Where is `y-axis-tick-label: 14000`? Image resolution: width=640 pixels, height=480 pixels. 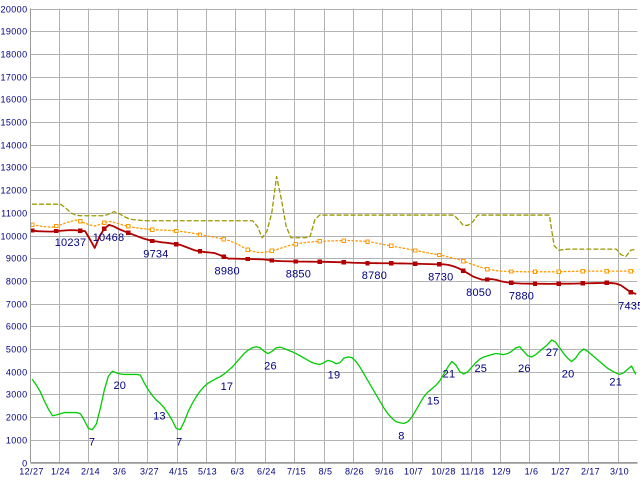 y-axis-tick-label: 14000 is located at coordinates (13, 146).